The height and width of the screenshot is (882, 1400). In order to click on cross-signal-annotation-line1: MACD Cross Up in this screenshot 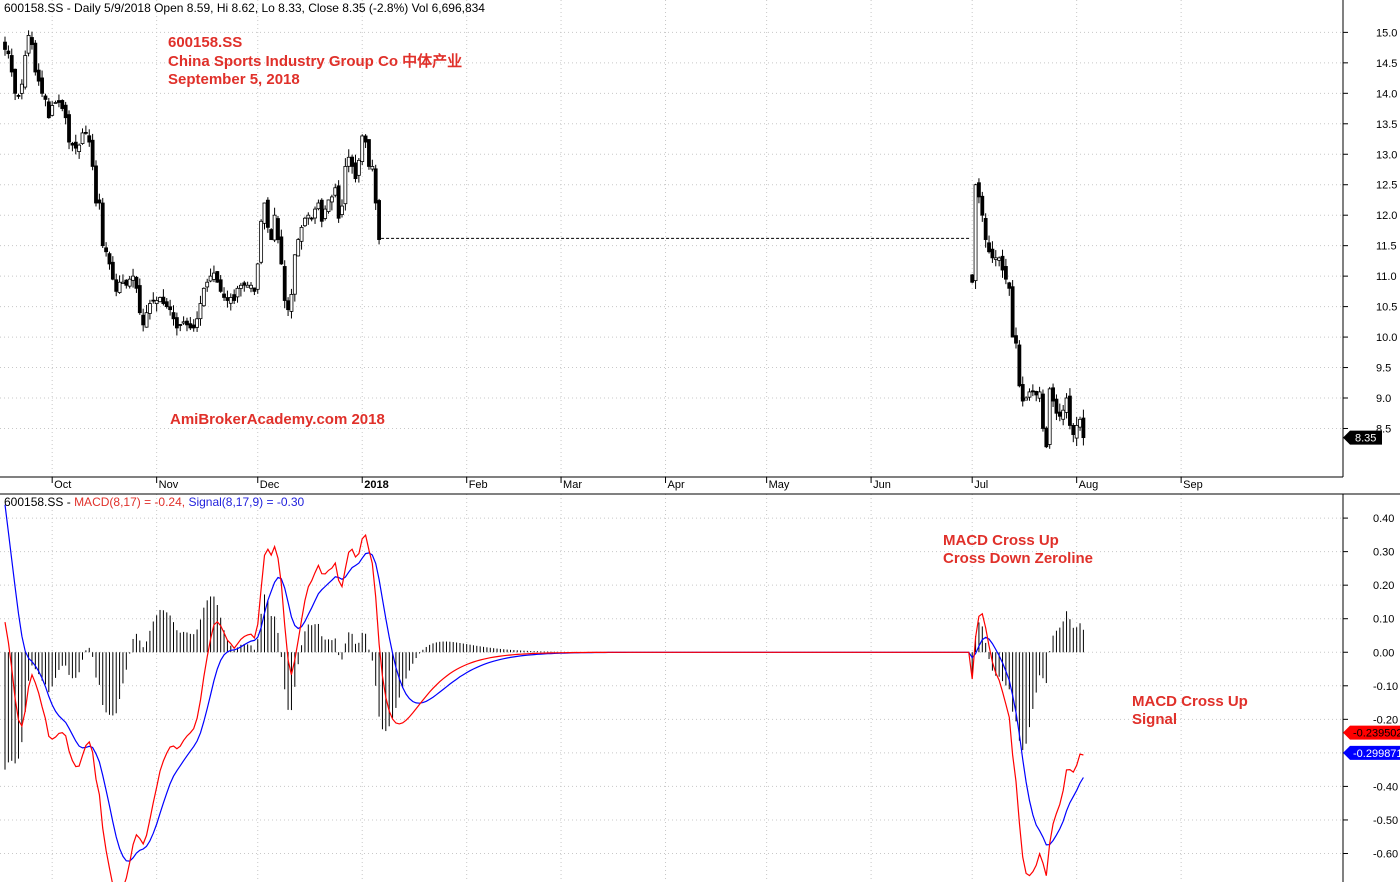, I will do `click(1190, 701)`.